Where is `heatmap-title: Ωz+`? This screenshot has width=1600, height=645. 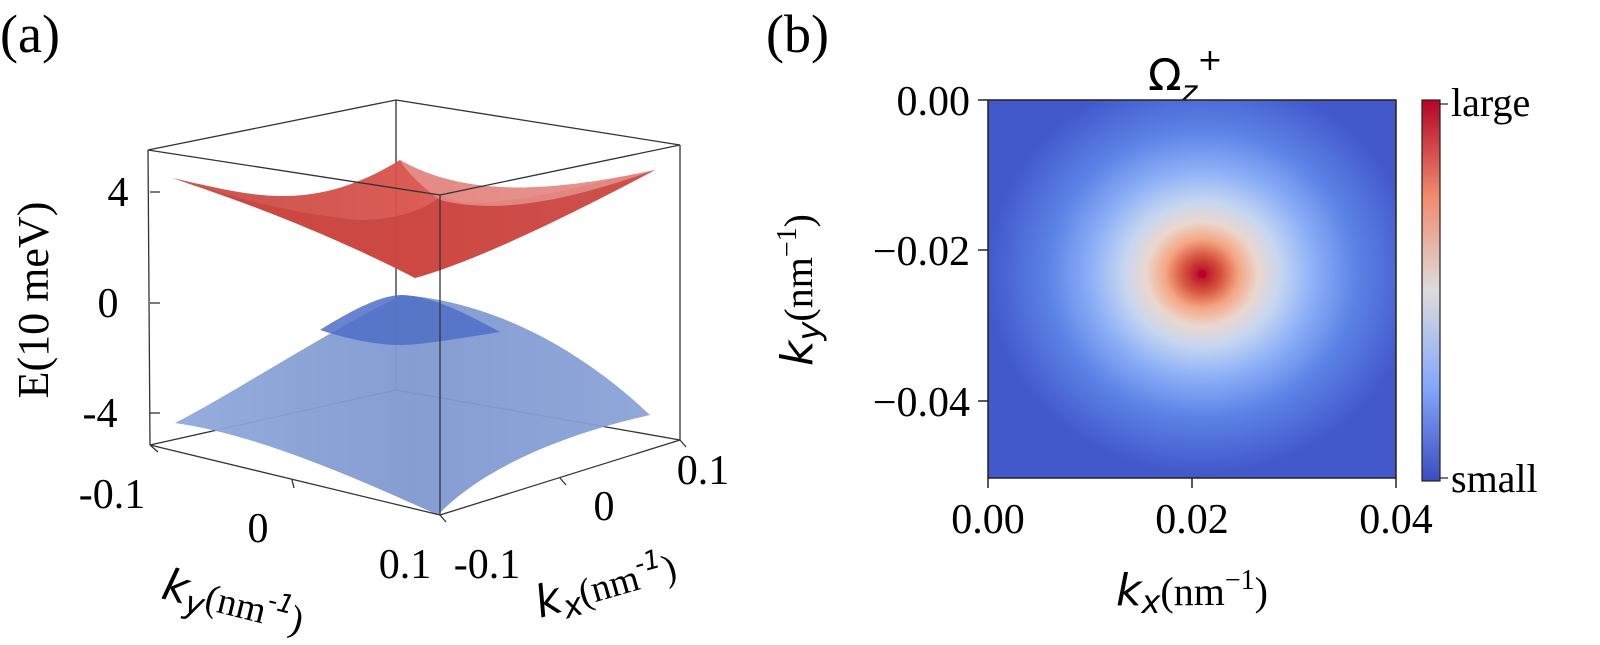
heatmap-title: Ωz+ is located at coordinates (1185, 76).